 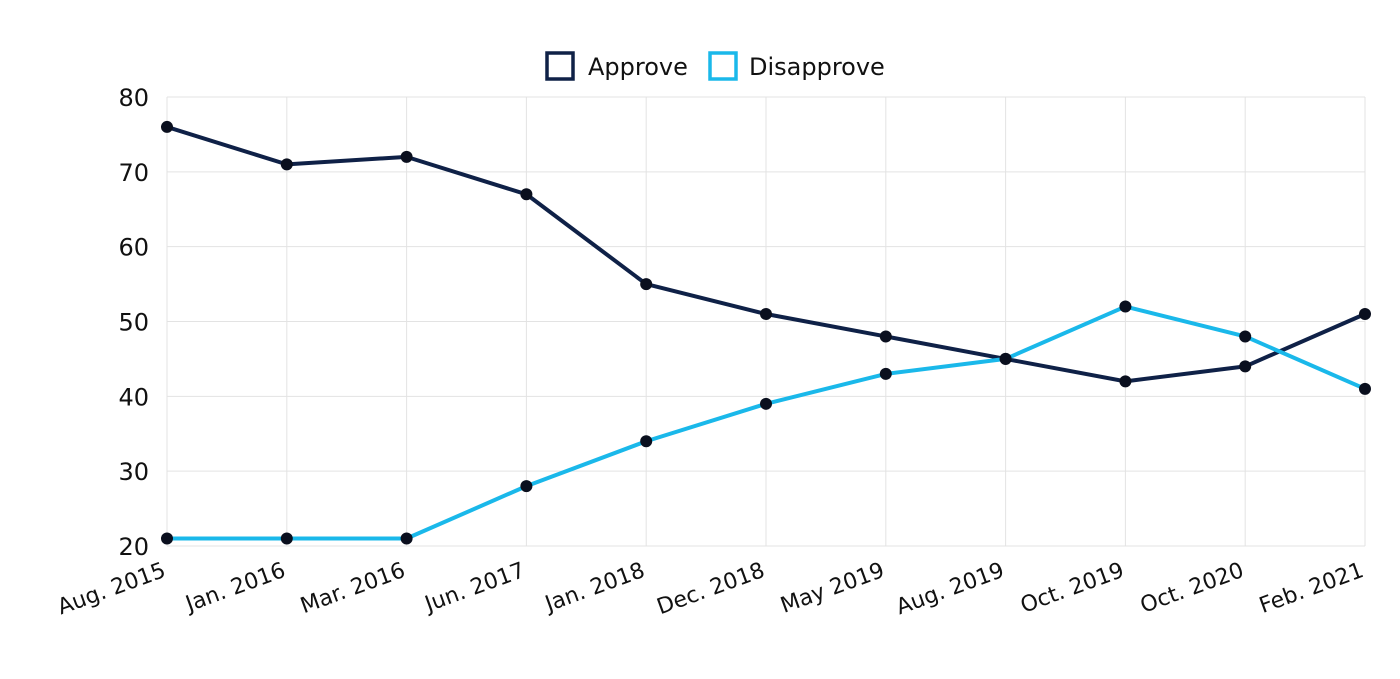 What do you see at coordinates (638, 67) in the screenshot?
I see `legend-label: Approve` at bounding box center [638, 67].